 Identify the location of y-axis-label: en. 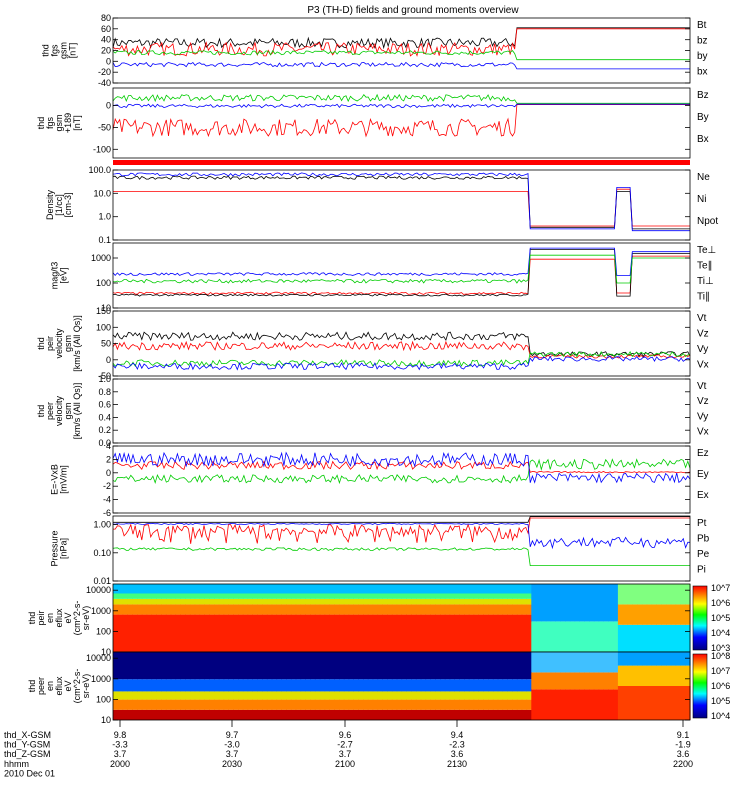
(50, 618).